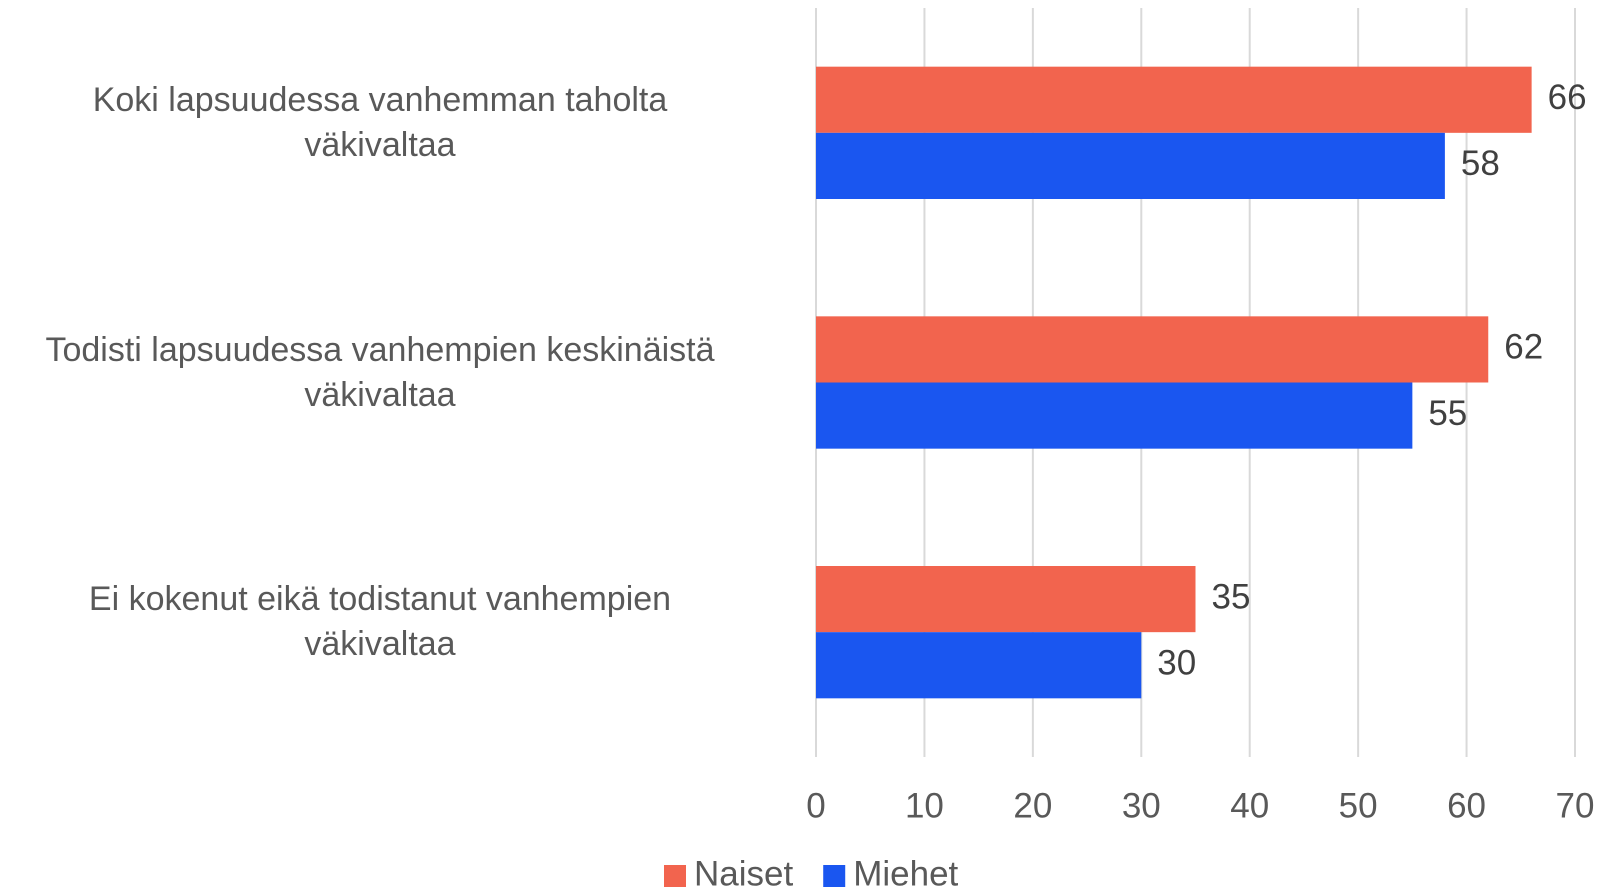  What do you see at coordinates (924, 805) in the screenshot?
I see `x-tick-label: 10` at bounding box center [924, 805].